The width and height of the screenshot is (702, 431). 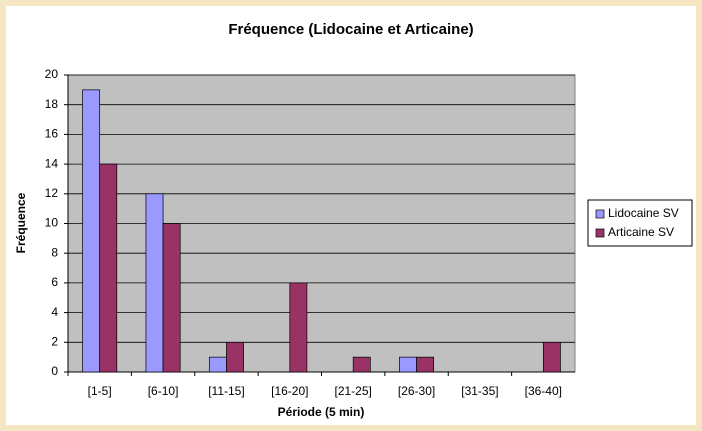 I want to click on x-tick-label: [1-5], so click(x=100, y=391).